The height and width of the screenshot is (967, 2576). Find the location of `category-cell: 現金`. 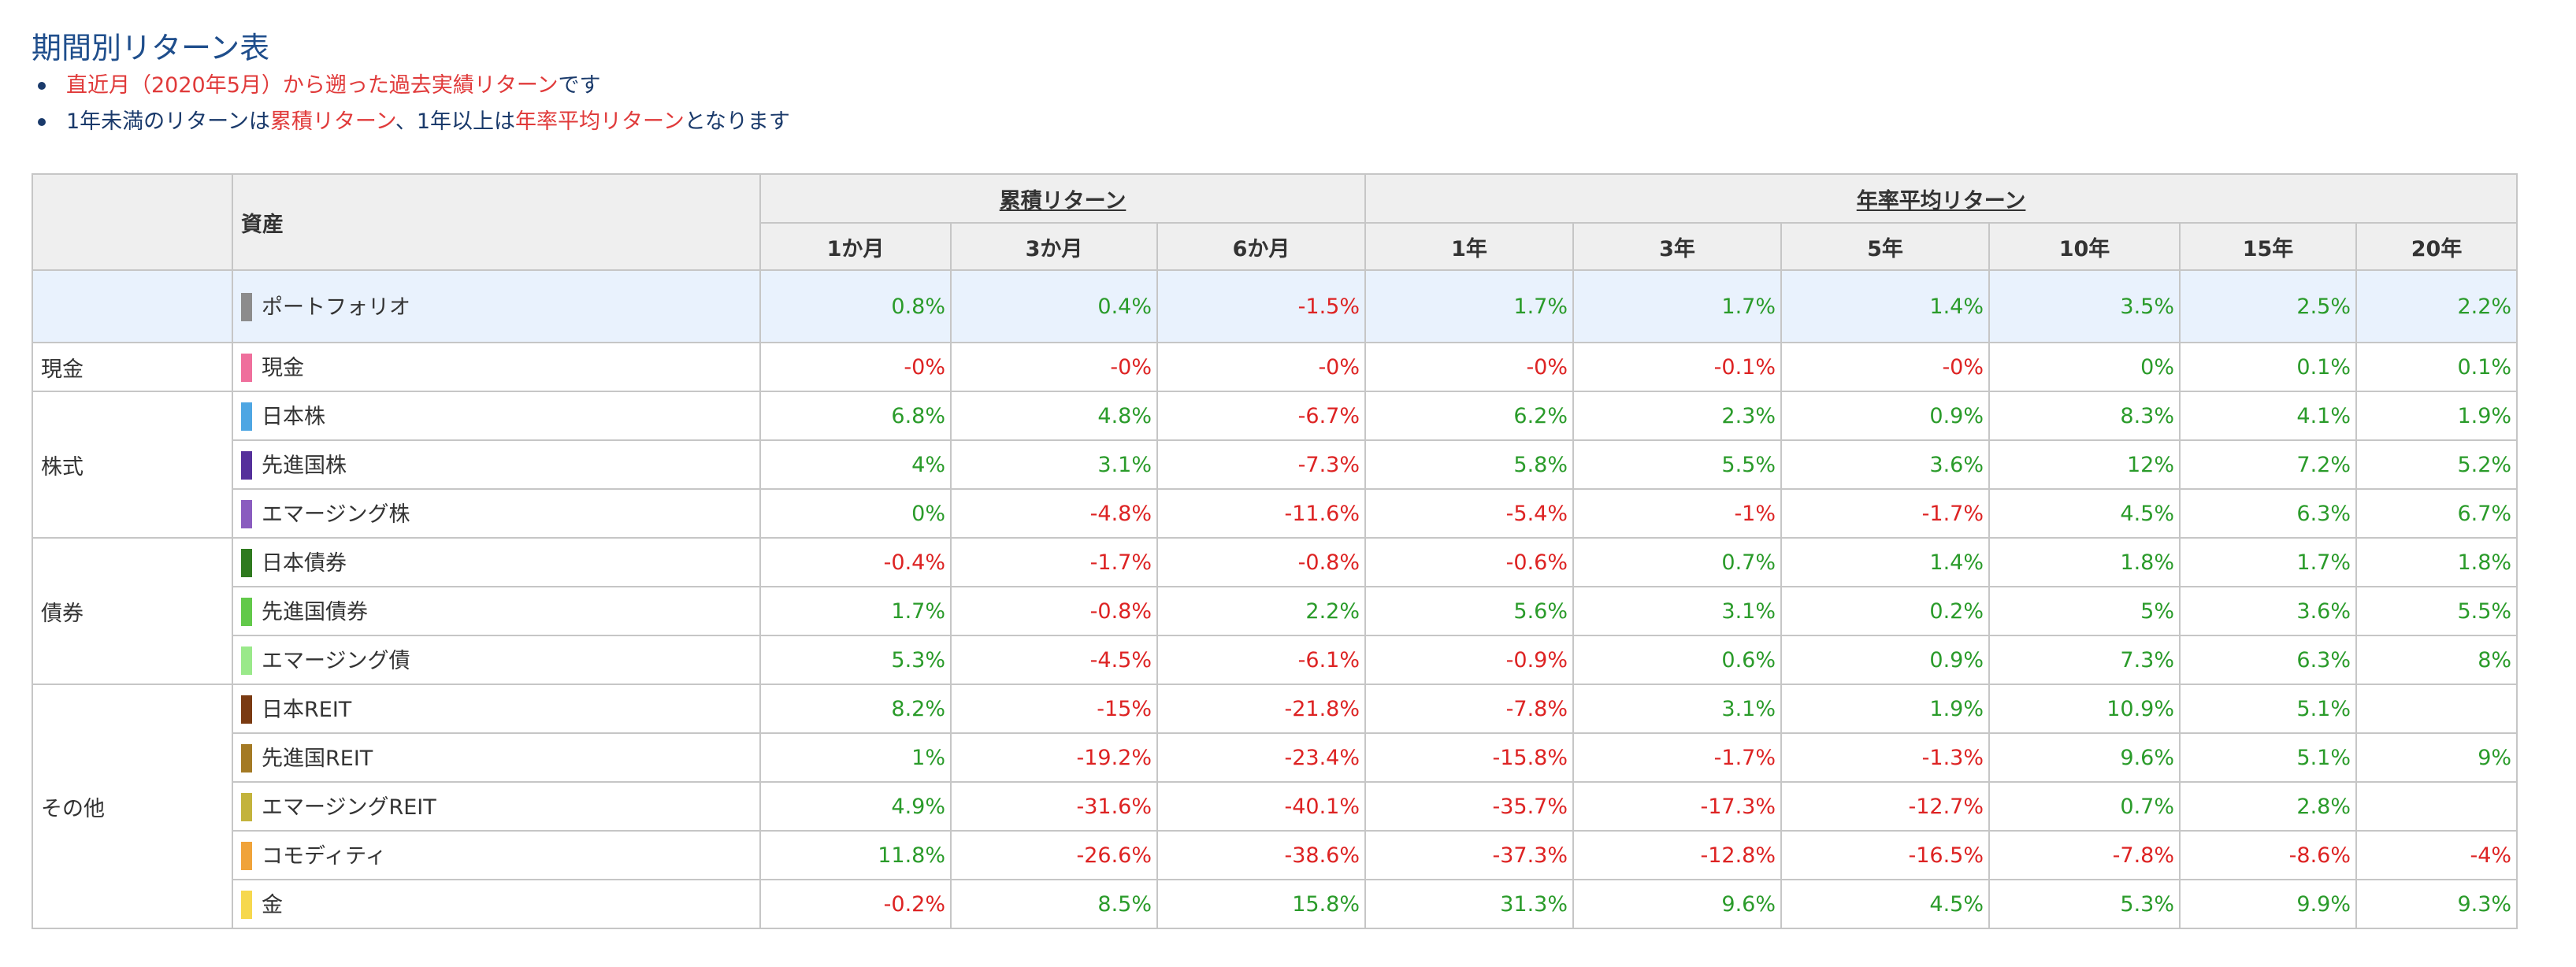

category-cell: 現金 is located at coordinates (132, 367).